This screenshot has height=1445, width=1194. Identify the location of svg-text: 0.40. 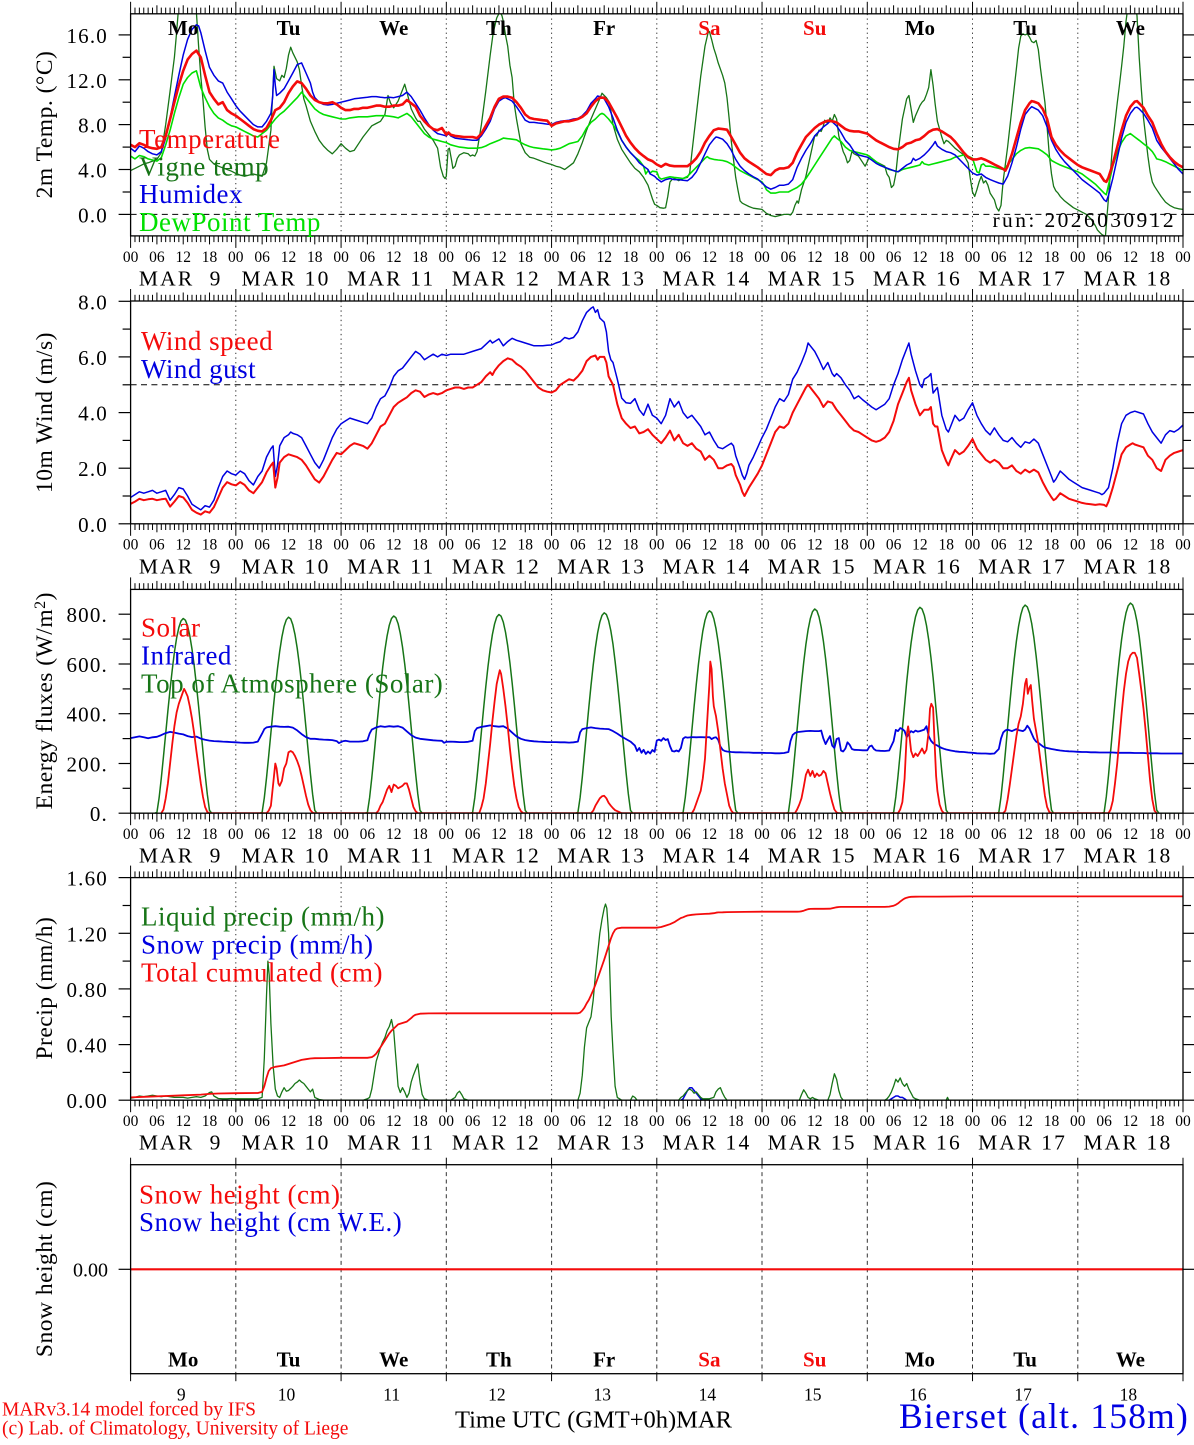
(87, 1046).